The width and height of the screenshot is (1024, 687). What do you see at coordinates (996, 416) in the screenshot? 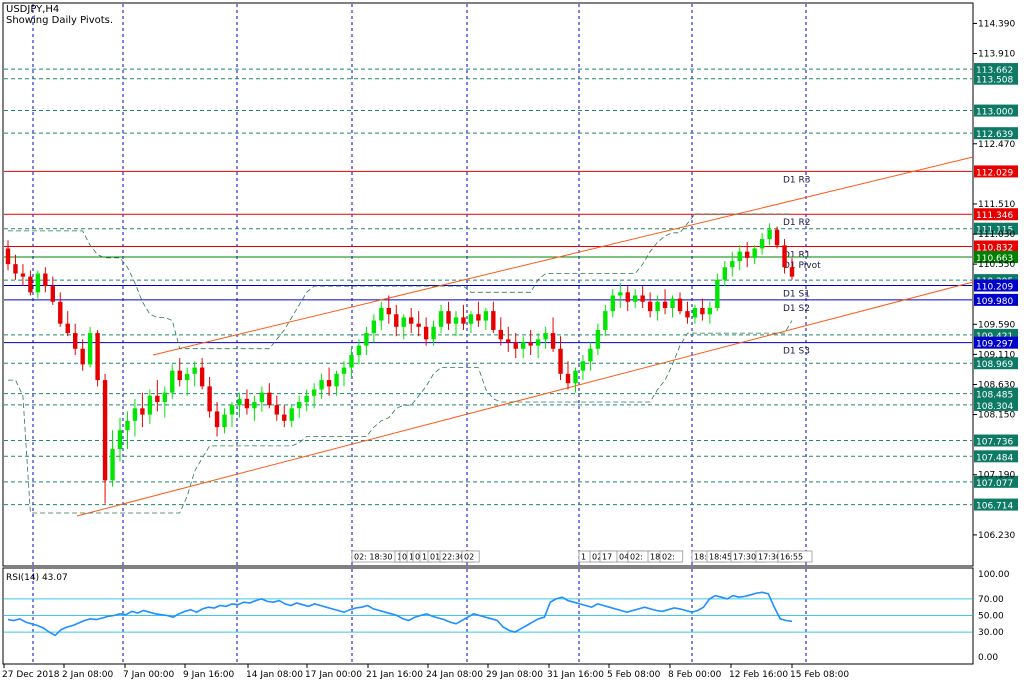
I see `ytick-label-9: 108.150` at bounding box center [996, 416].